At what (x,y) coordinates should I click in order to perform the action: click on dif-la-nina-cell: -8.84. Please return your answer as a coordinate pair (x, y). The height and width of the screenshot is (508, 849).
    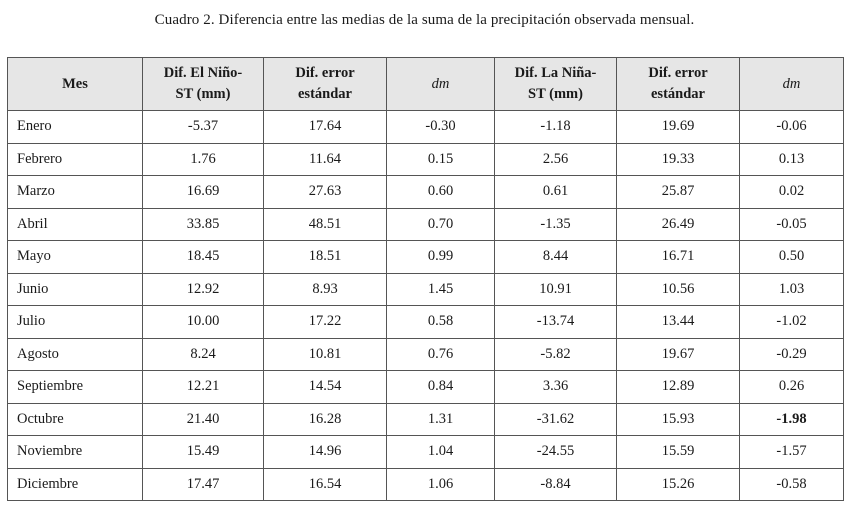
    Looking at the image, I should click on (555, 484).